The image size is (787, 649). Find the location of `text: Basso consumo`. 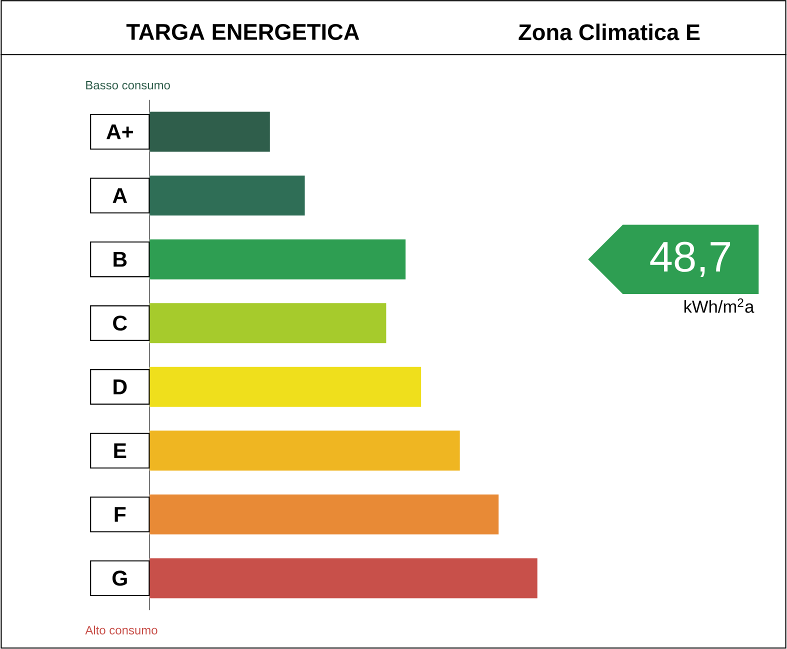

text: Basso consumo is located at coordinates (128, 85).